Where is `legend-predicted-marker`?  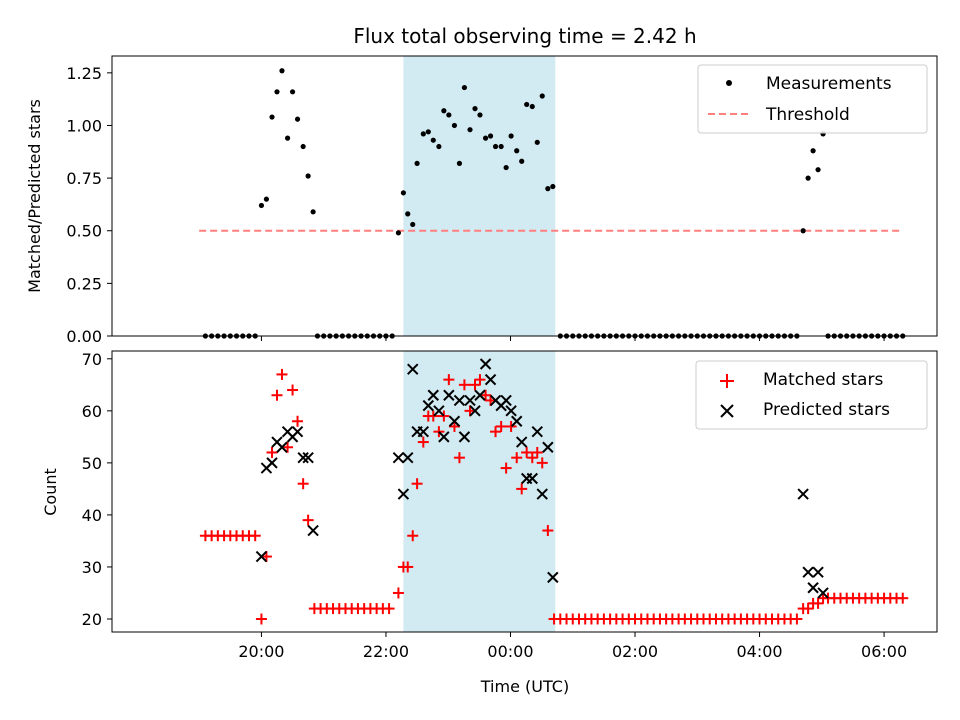 legend-predicted-marker is located at coordinates (727, 411).